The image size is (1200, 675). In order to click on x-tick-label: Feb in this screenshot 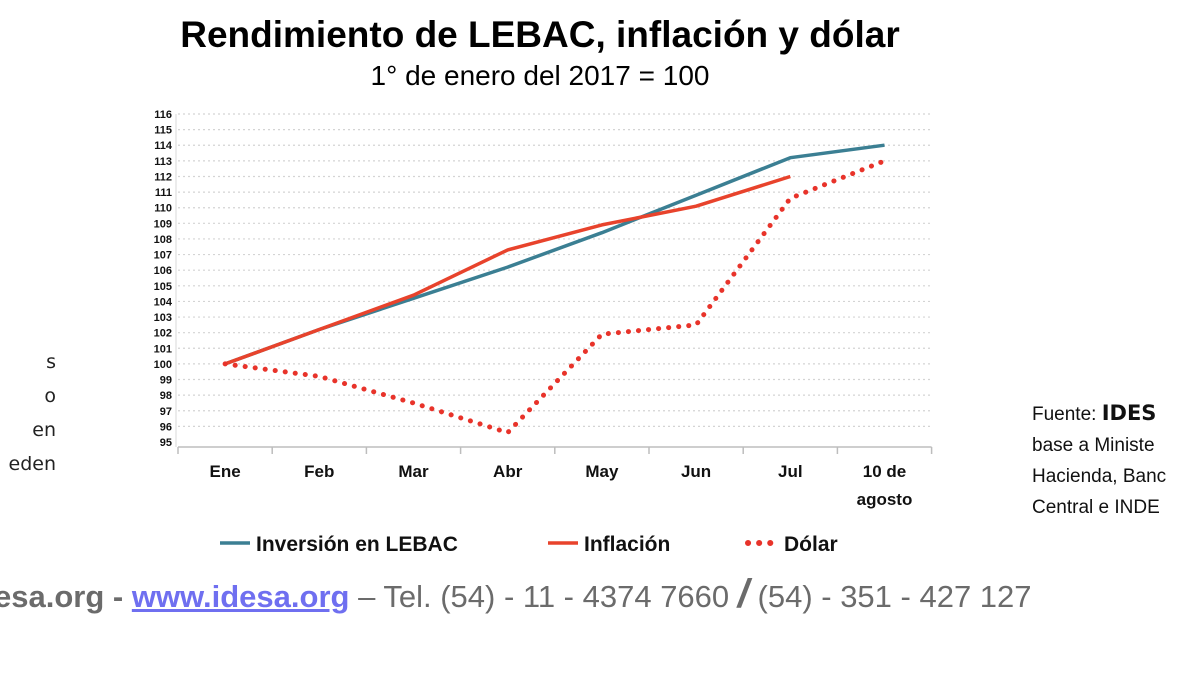, I will do `click(319, 471)`.